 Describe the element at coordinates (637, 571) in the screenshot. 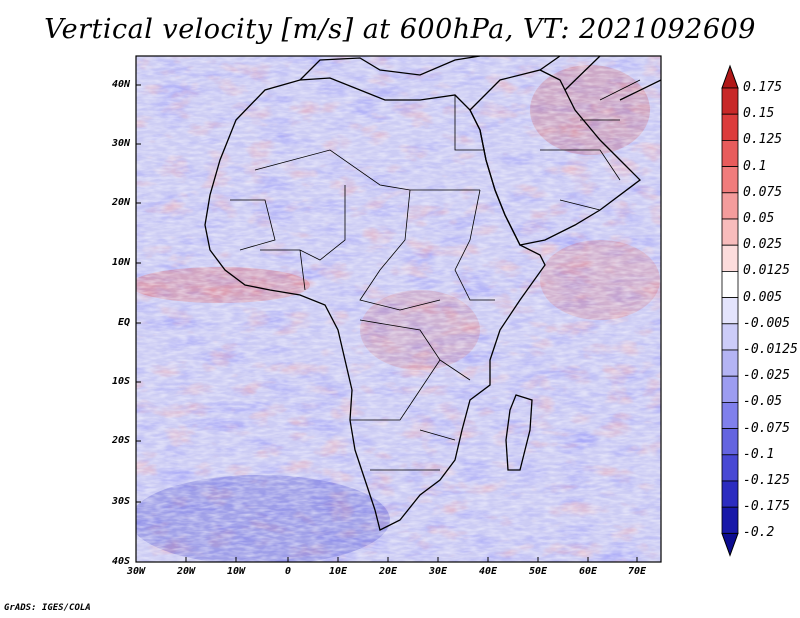

I see `lon-label: 70E` at that location.